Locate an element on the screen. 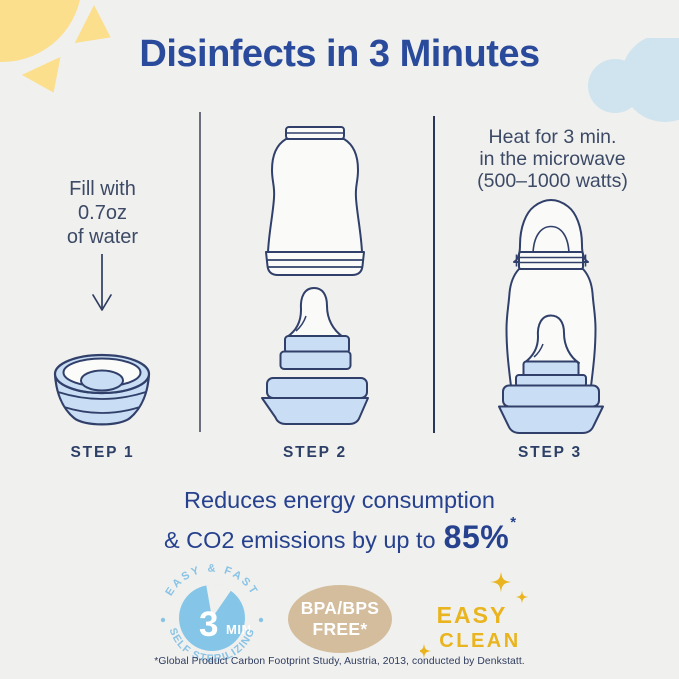 Image resolution: width=679 pixels, height=679 pixels. step1-instruction-line: 0.7oz is located at coordinates (102, 213).